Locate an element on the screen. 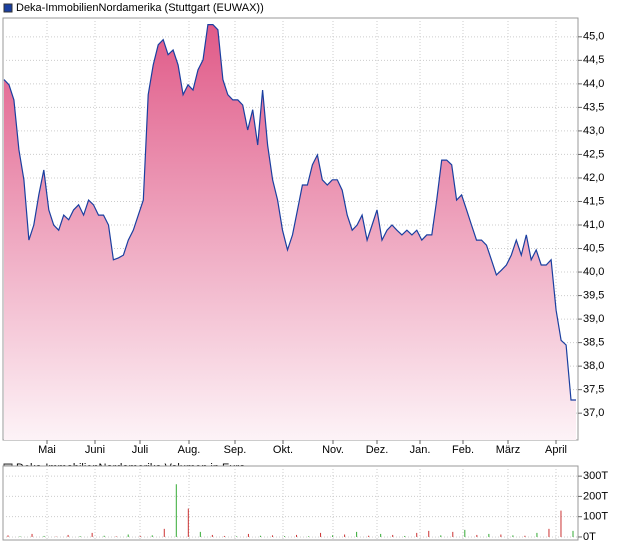  y-tick-label: 38,5 is located at coordinates (593, 343).